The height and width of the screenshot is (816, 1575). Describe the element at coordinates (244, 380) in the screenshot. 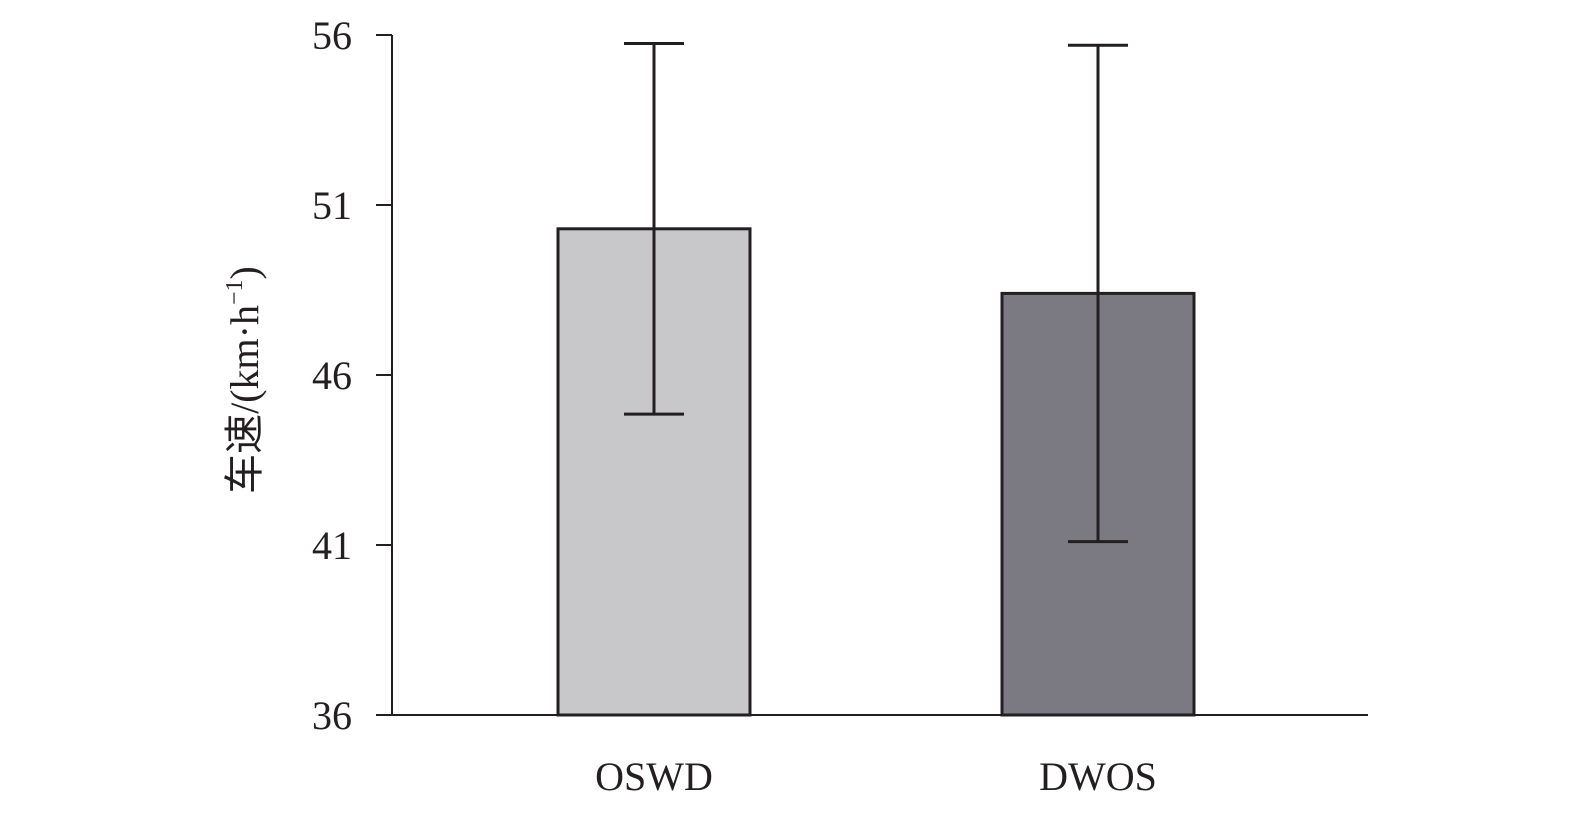

I see `y-axis-label: 车速/(km·h−1)` at that location.